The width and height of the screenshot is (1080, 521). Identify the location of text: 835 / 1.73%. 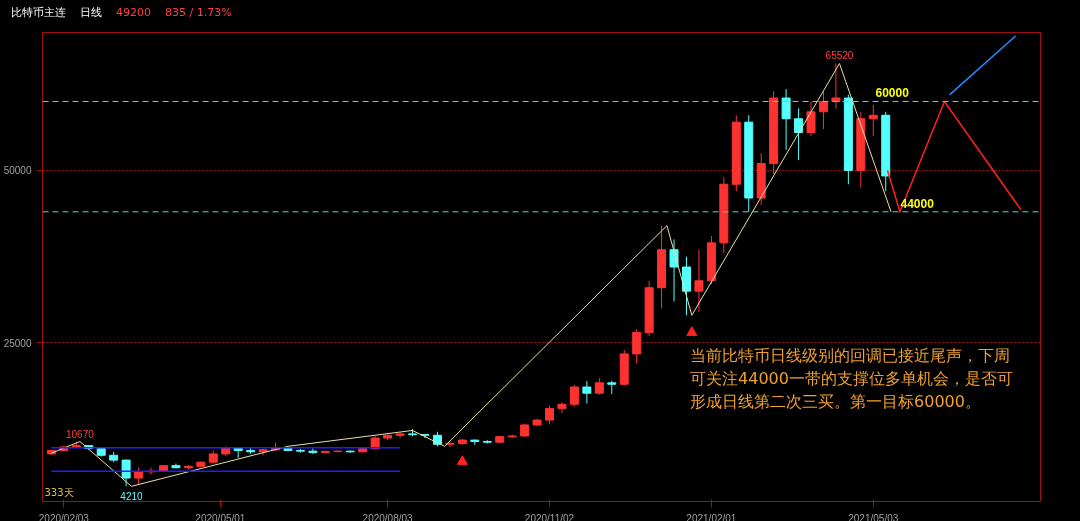
(198, 12).